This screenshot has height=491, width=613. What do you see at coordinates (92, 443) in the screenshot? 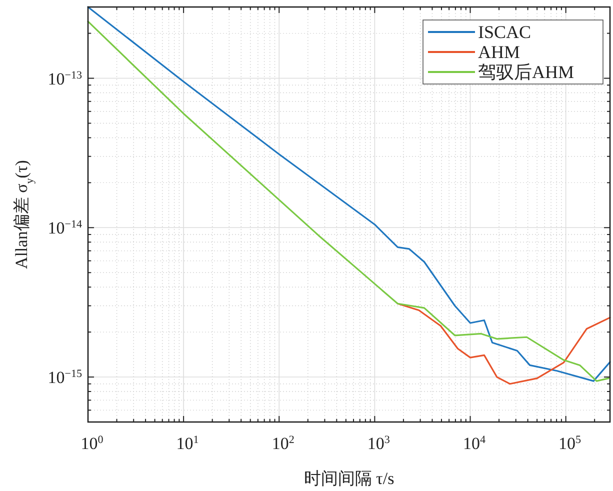
I see `x-tick-label: 10$^{0}$` at bounding box center [92, 443].